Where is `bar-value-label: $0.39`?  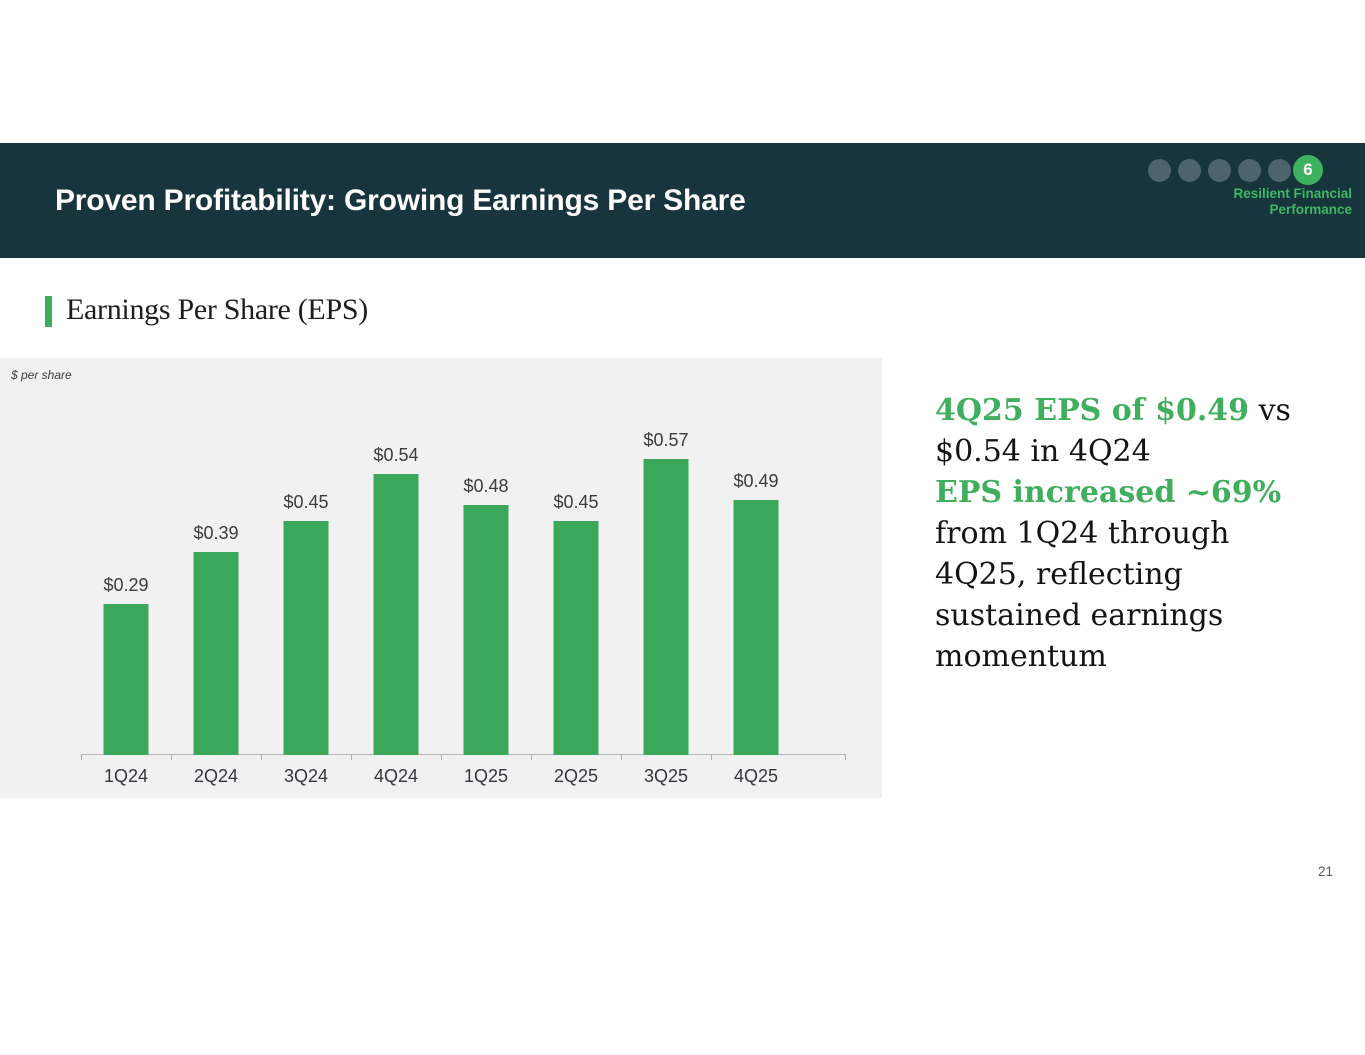 bar-value-label: $0.39 is located at coordinates (216, 533).